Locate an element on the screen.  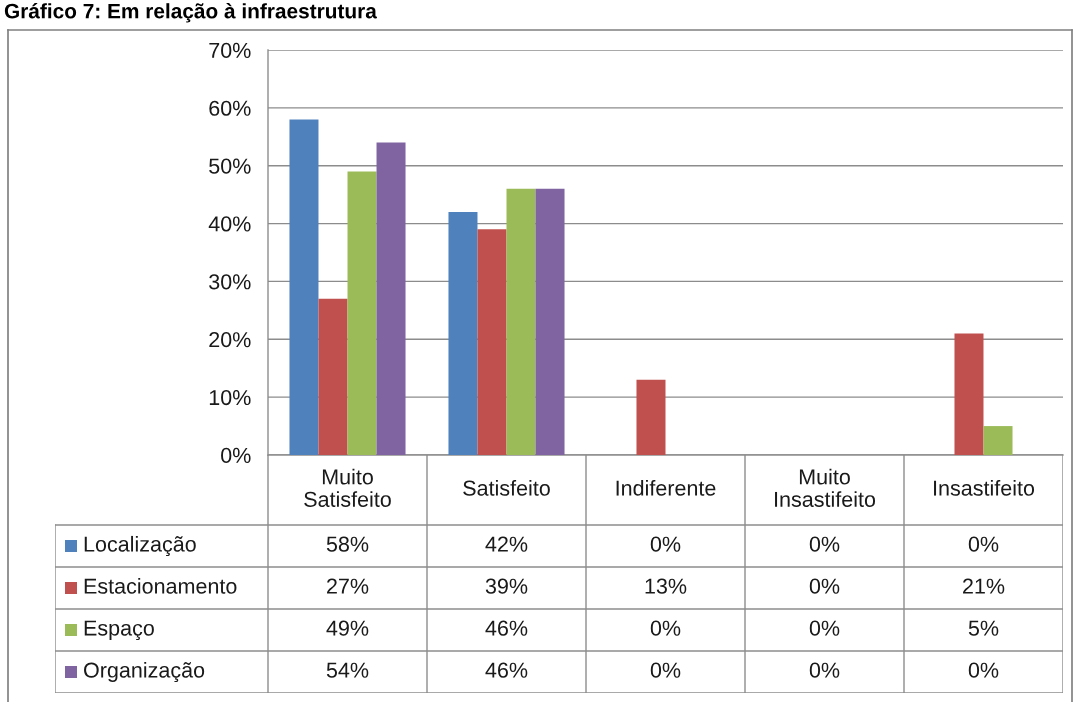
legend-label: Espaço is located at coordinates (119, 630).